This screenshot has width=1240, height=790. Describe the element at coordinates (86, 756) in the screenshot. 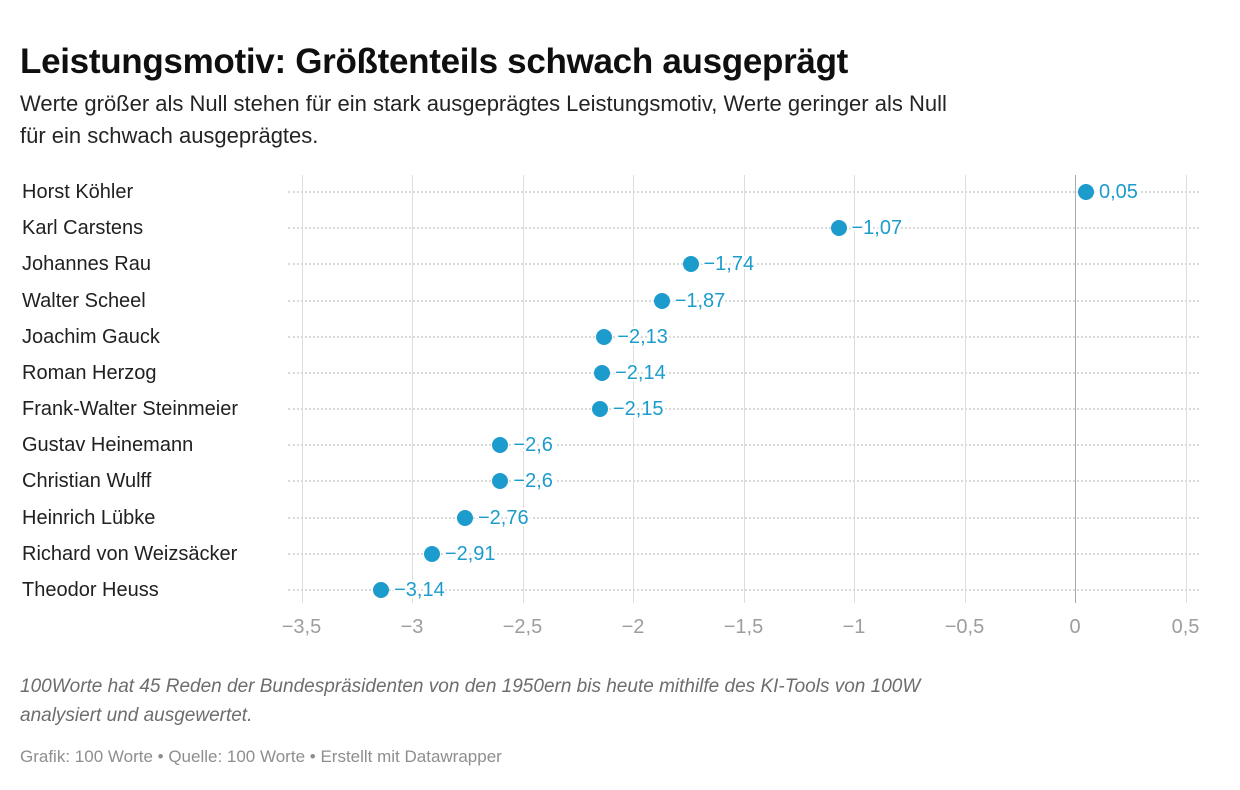

I see `credit-grafik: Grafik: 100 Worte` at that location.